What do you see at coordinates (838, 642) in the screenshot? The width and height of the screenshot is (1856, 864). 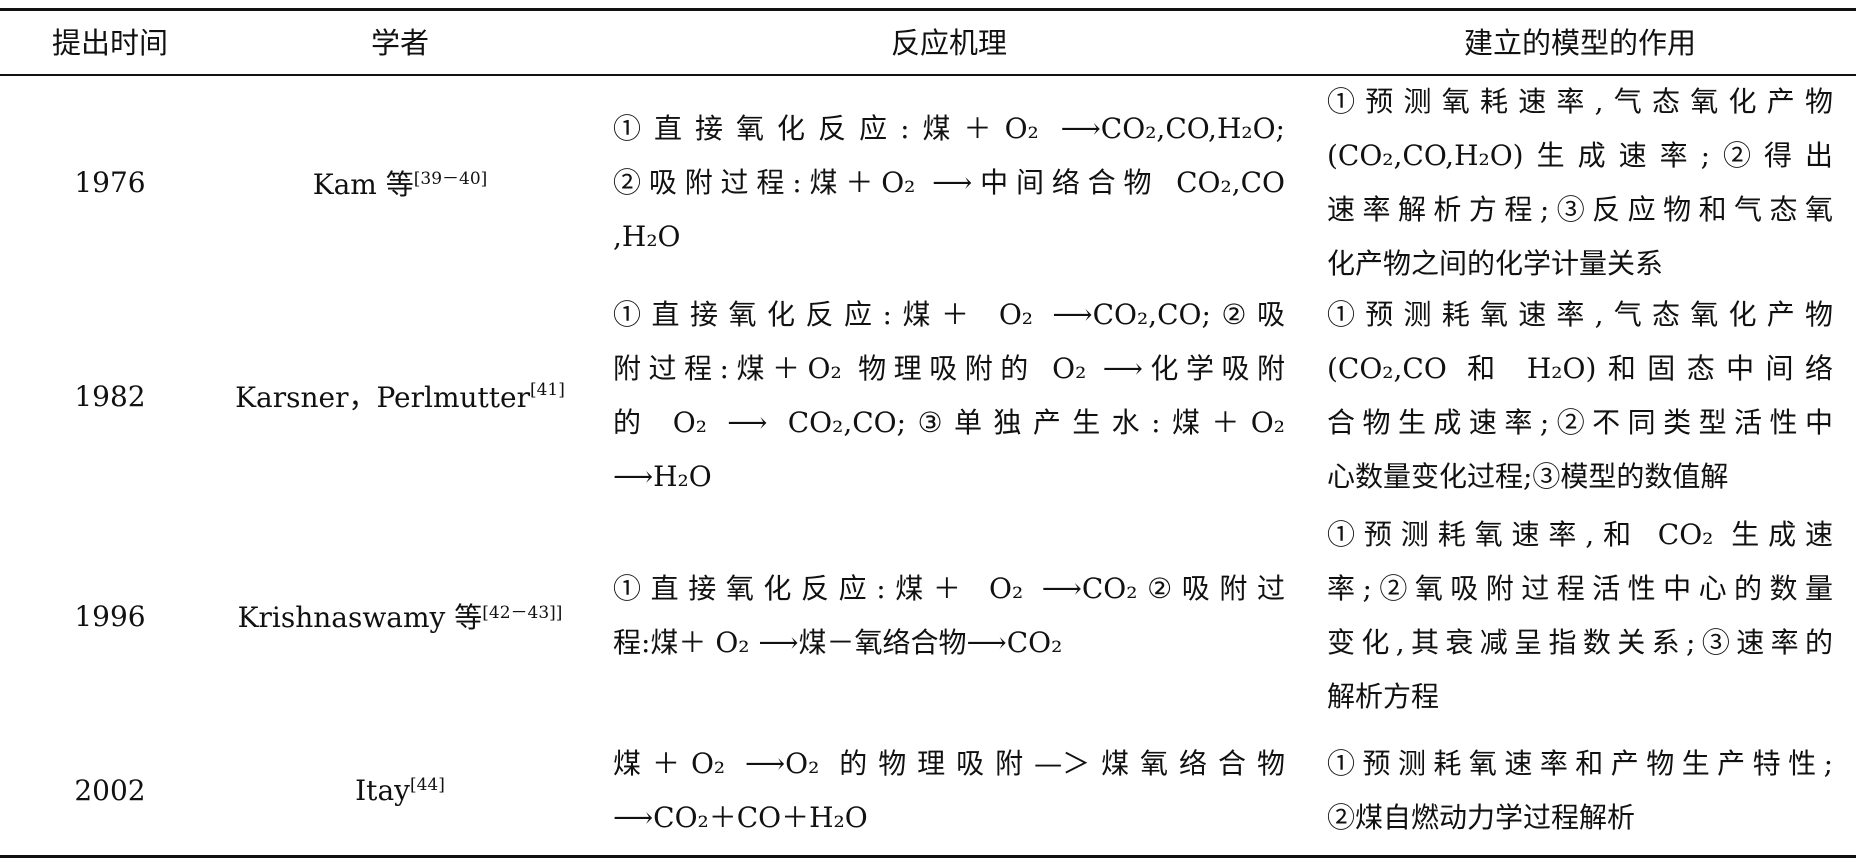 I see `mechanism-line: 程:煤＋ O₂ ⟶煤－氧络合物⟶CO₂` at bounding box center [838, 642].